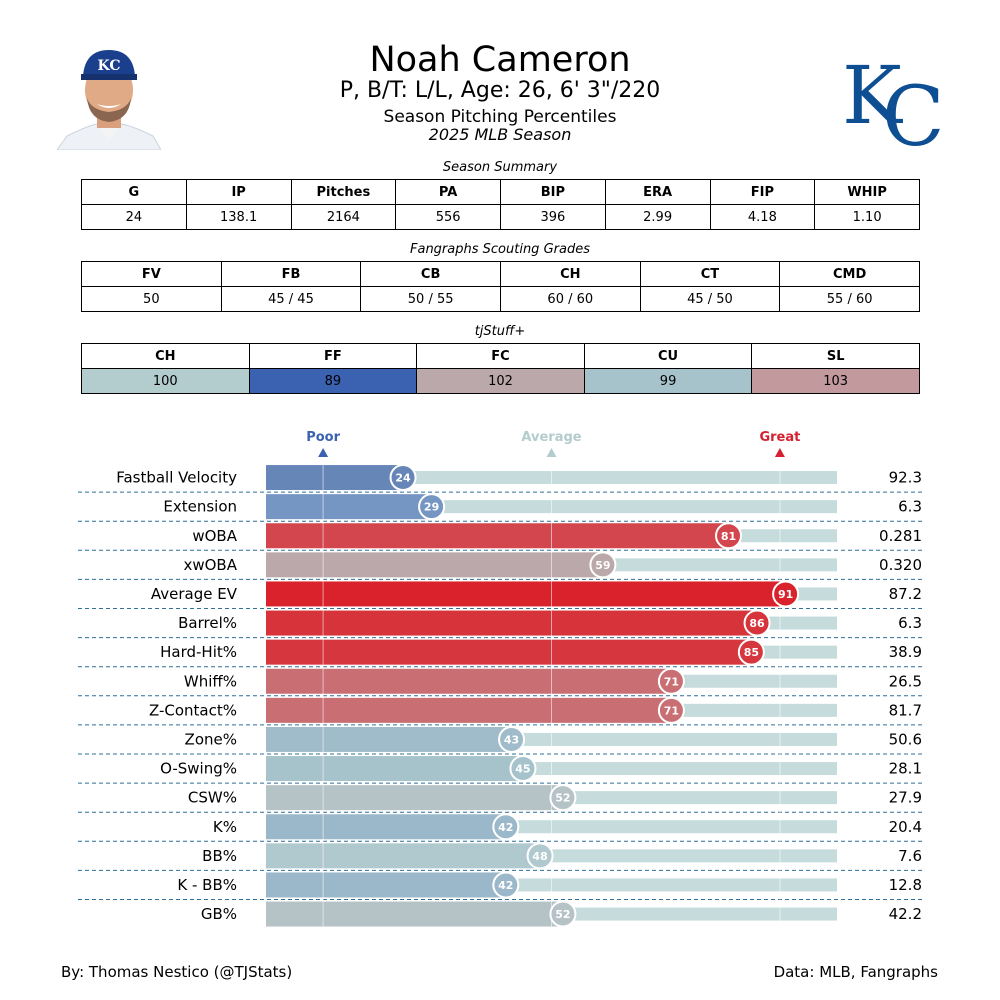 The image size is (1000, 1000). Describe the element at coordinates (219, 856) in the screenshot. I see `metric-label: BB%` at that location.